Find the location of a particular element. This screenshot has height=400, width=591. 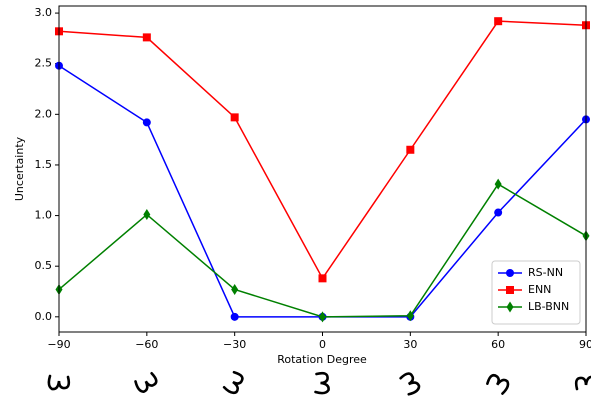

legend-label: LB-BNN is located at coordinates (548, 306).